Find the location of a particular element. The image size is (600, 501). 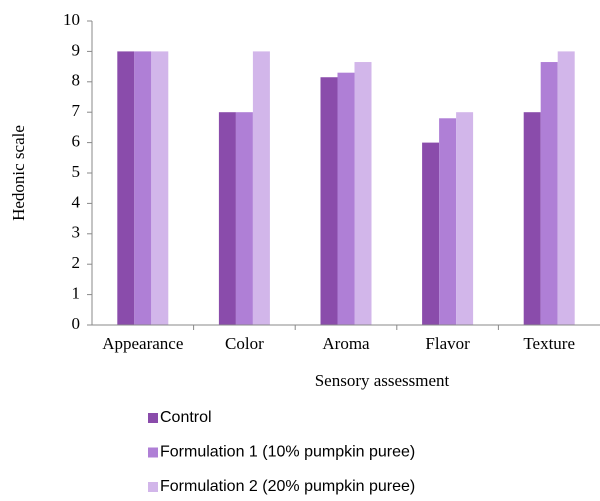

x-tick-label: Aroma is located at coordinates (346, 343).